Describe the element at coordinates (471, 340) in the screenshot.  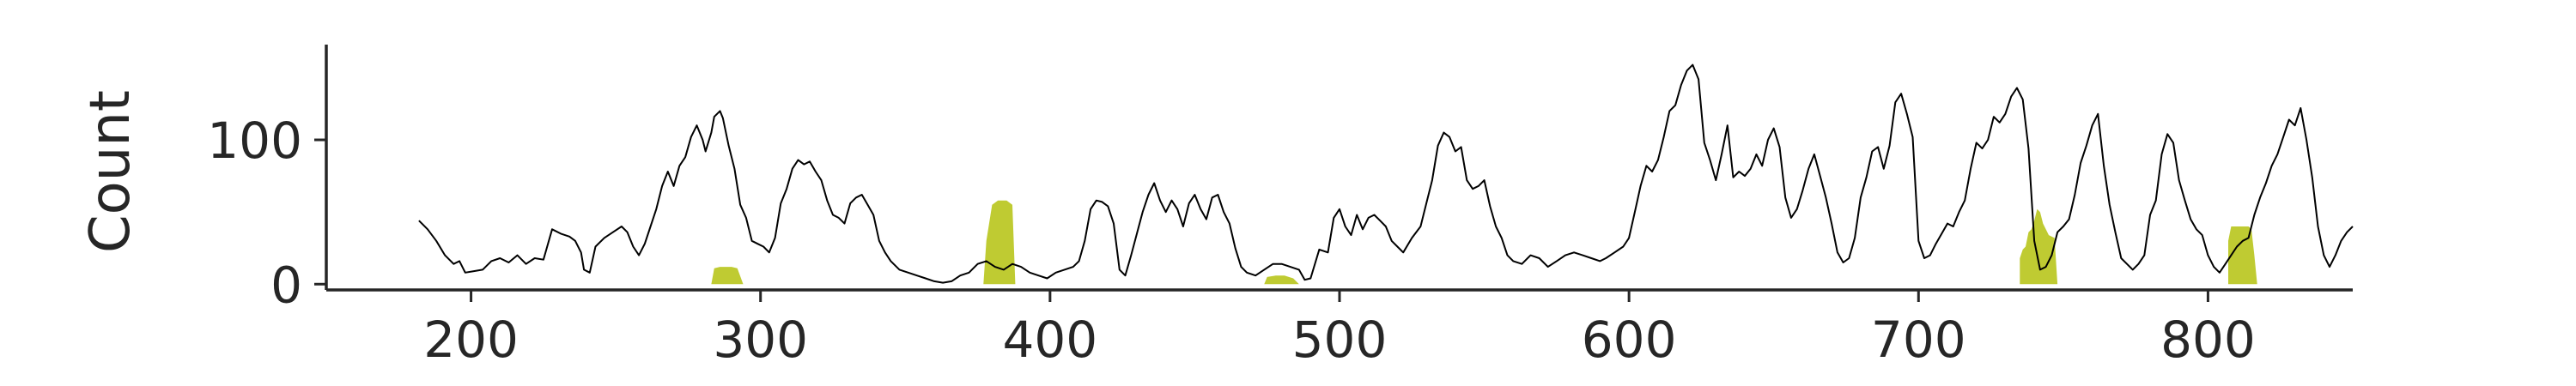
I see `x-tick-label-200: 200` at that location.